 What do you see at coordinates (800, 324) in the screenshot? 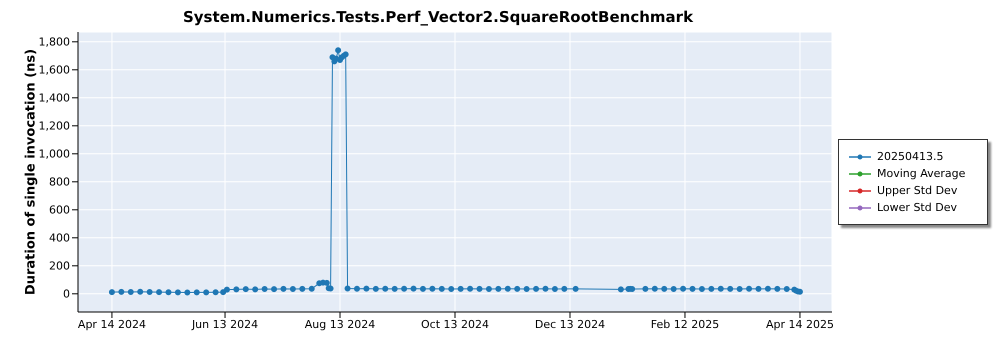
I see `x-tick-label: Apr 14 2025` at bounding box center [800, 324].